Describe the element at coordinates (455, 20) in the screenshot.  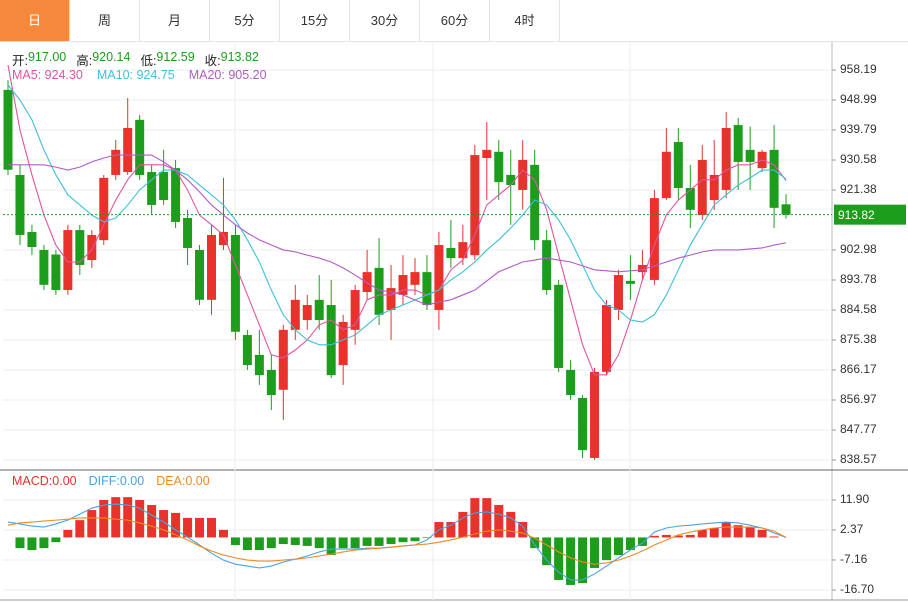
I see `period-tab: 60分` at that location.